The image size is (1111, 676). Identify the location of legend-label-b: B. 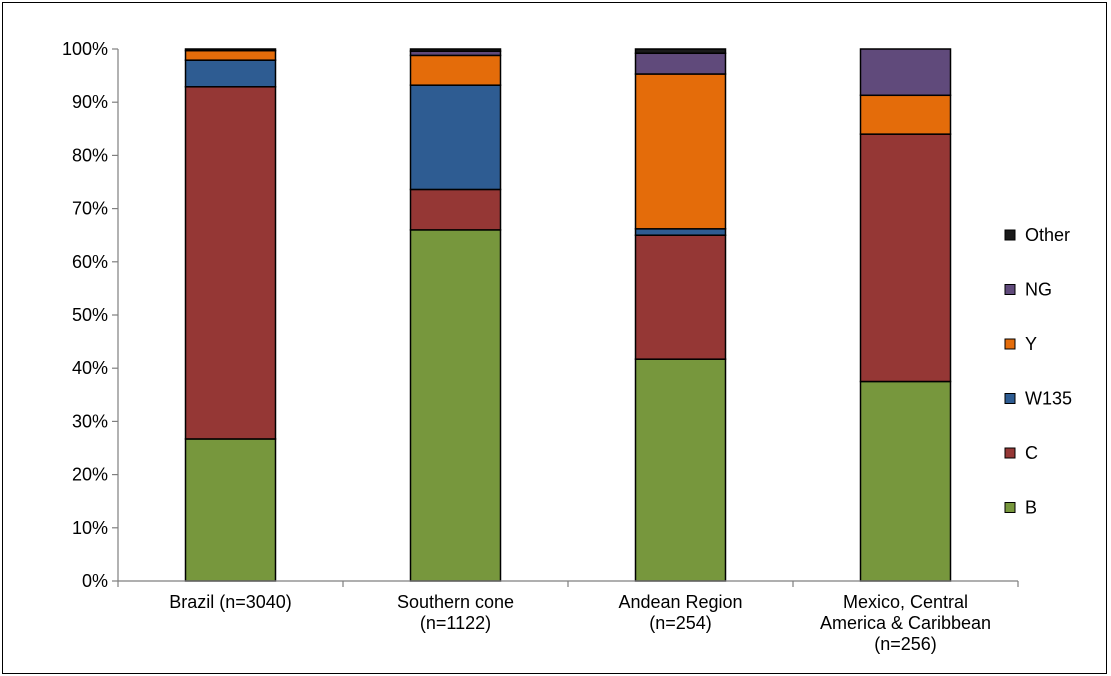
(1031, 508).